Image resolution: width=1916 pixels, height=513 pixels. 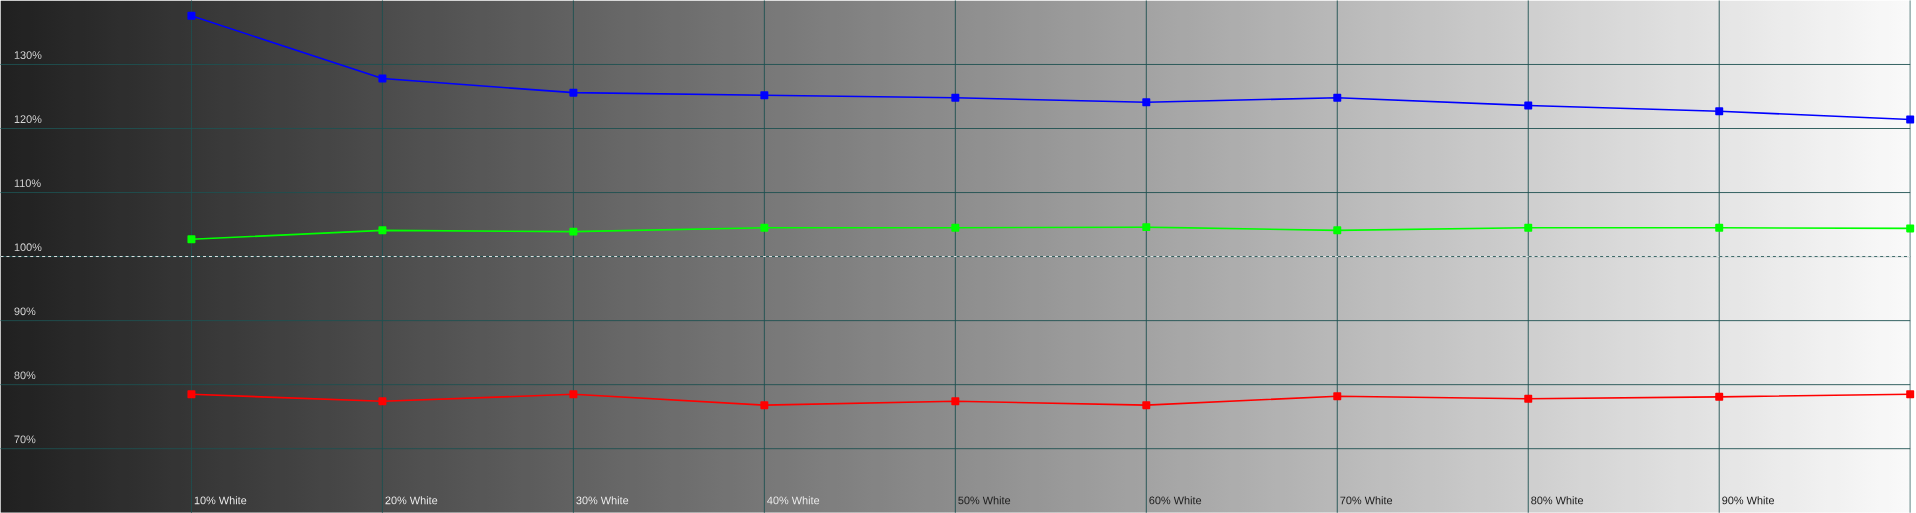 What do you see at coordinates (1366, 500) in the screenshot?
I see `x-tick-label: 70% White` at bounding box center [1366, 500].